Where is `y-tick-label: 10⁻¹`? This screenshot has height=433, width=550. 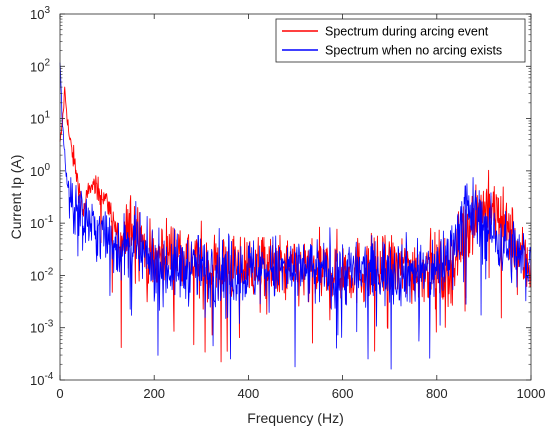 y-tick-label: 10⁻¹ is located at coordinates (42, 222).